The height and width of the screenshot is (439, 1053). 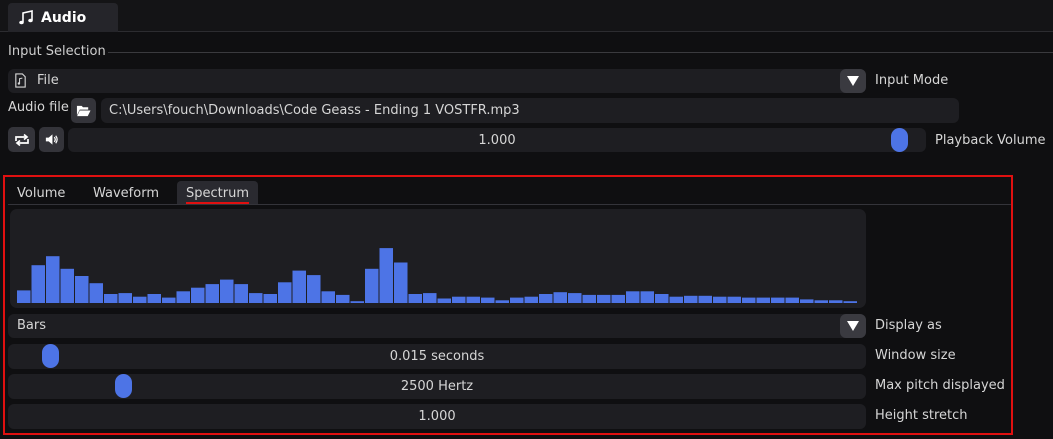 I want to click on input-mode-label: Input Mode, so click(x=912, y=80).